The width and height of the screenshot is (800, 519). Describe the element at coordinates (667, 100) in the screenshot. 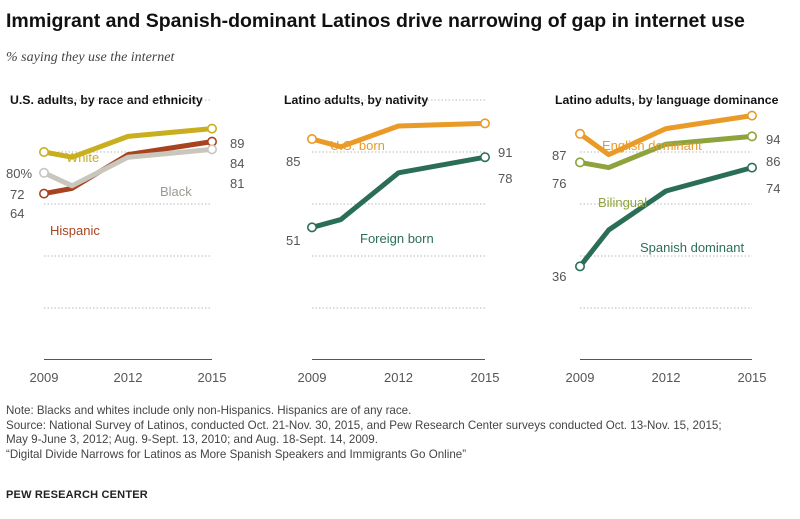

I see `panel-title: Latino adults, by language dominance` at that location.